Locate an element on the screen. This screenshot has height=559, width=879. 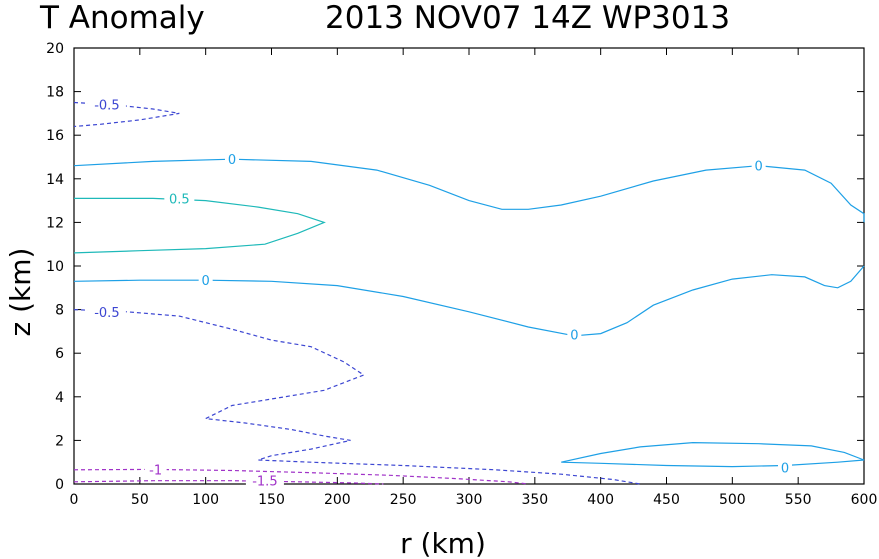
y-tick-label: 0 is located at coordinates (59, 485).